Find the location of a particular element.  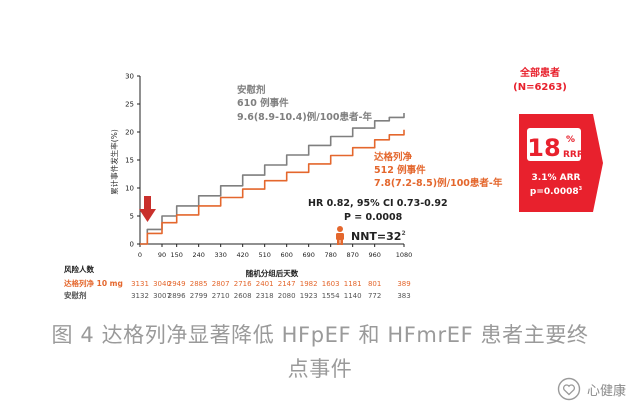

series-line-placebo is located at coordinates (272, 179).